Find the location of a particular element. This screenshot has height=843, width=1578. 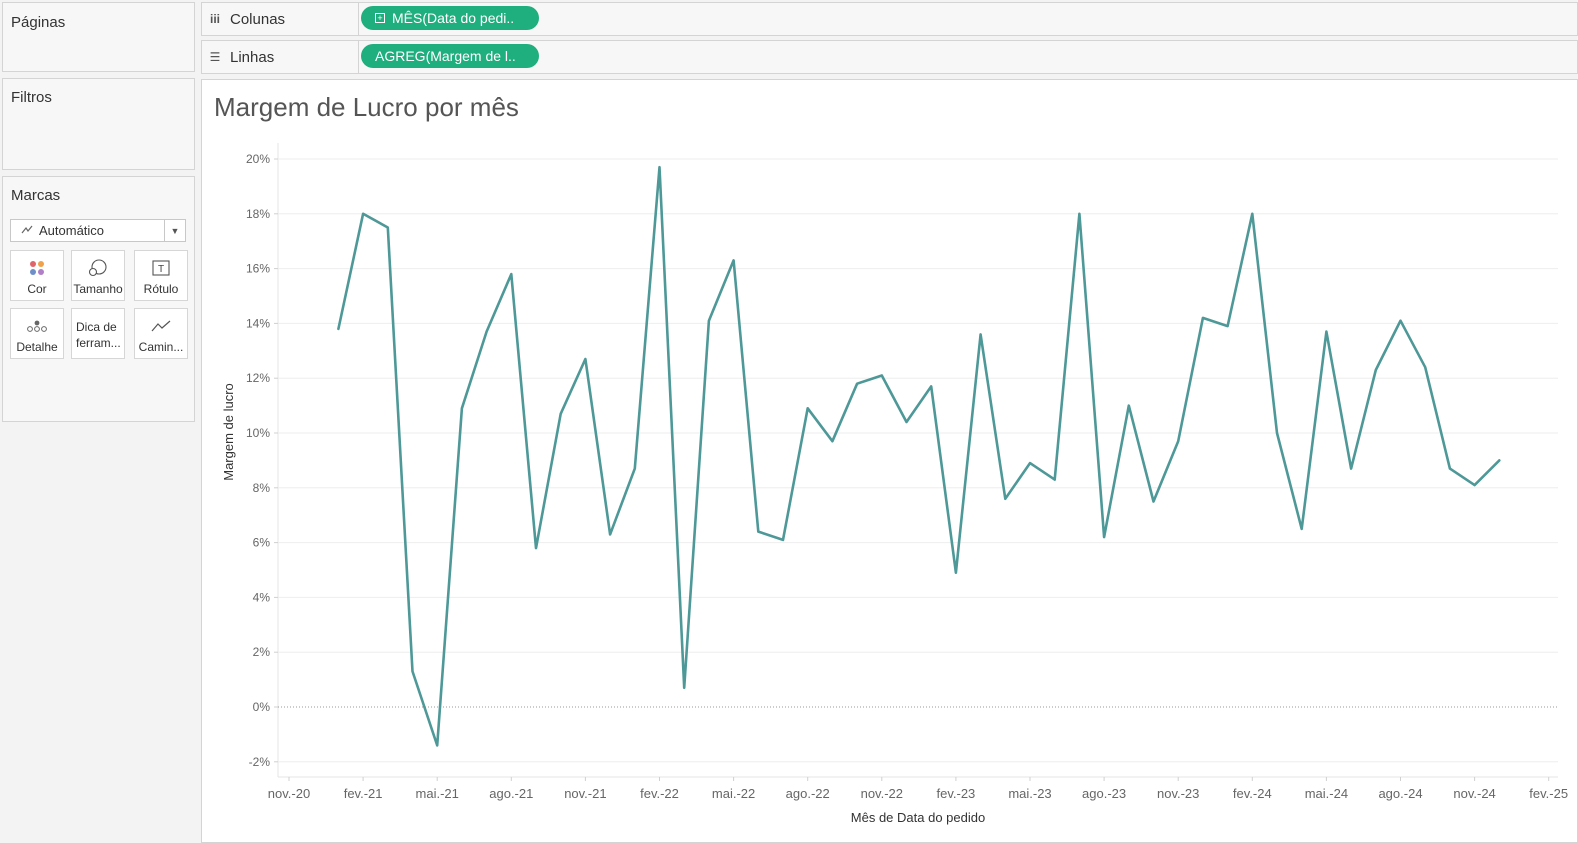

marks-panel-title: Marcas is located at coordinates (36, 195).